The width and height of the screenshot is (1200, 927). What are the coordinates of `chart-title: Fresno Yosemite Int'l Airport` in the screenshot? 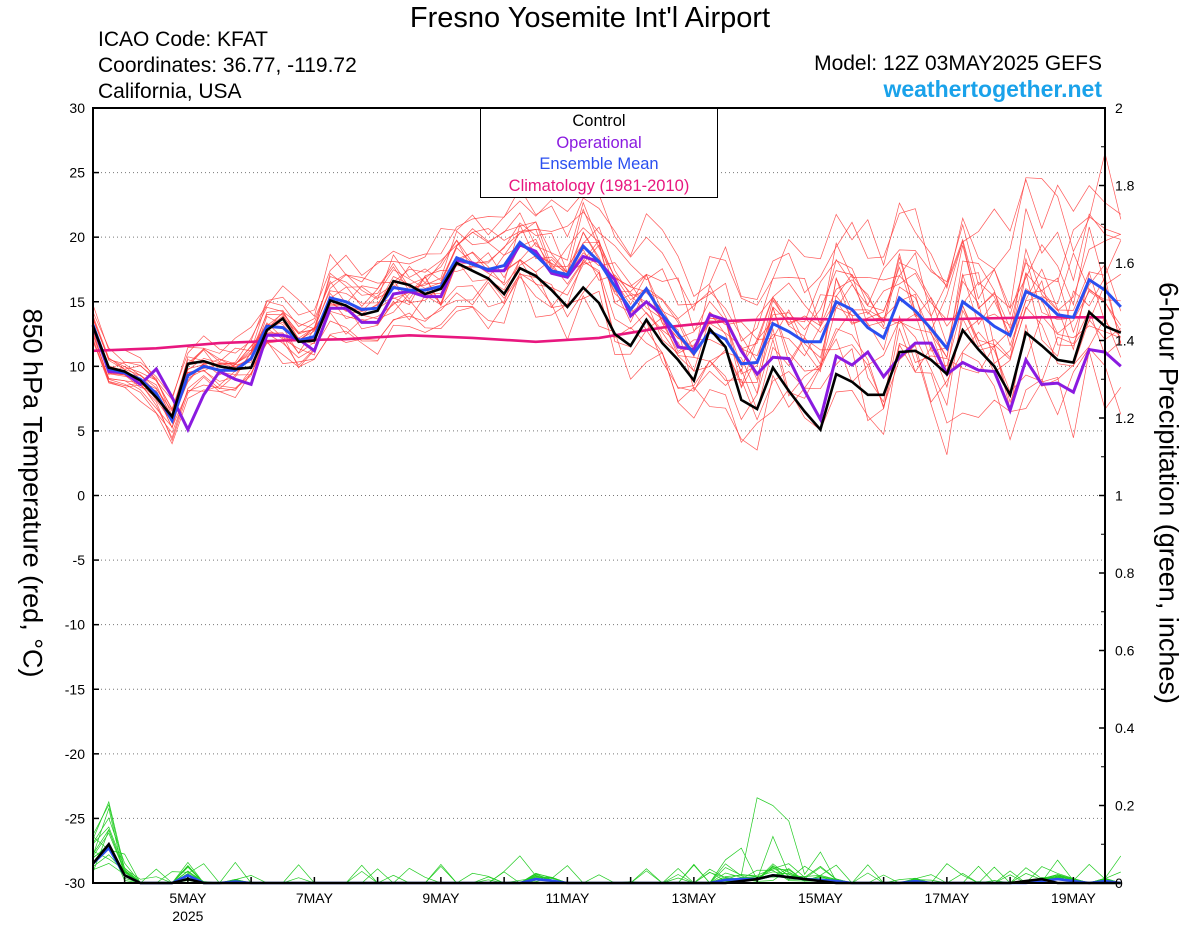 It's located at (590, 18).